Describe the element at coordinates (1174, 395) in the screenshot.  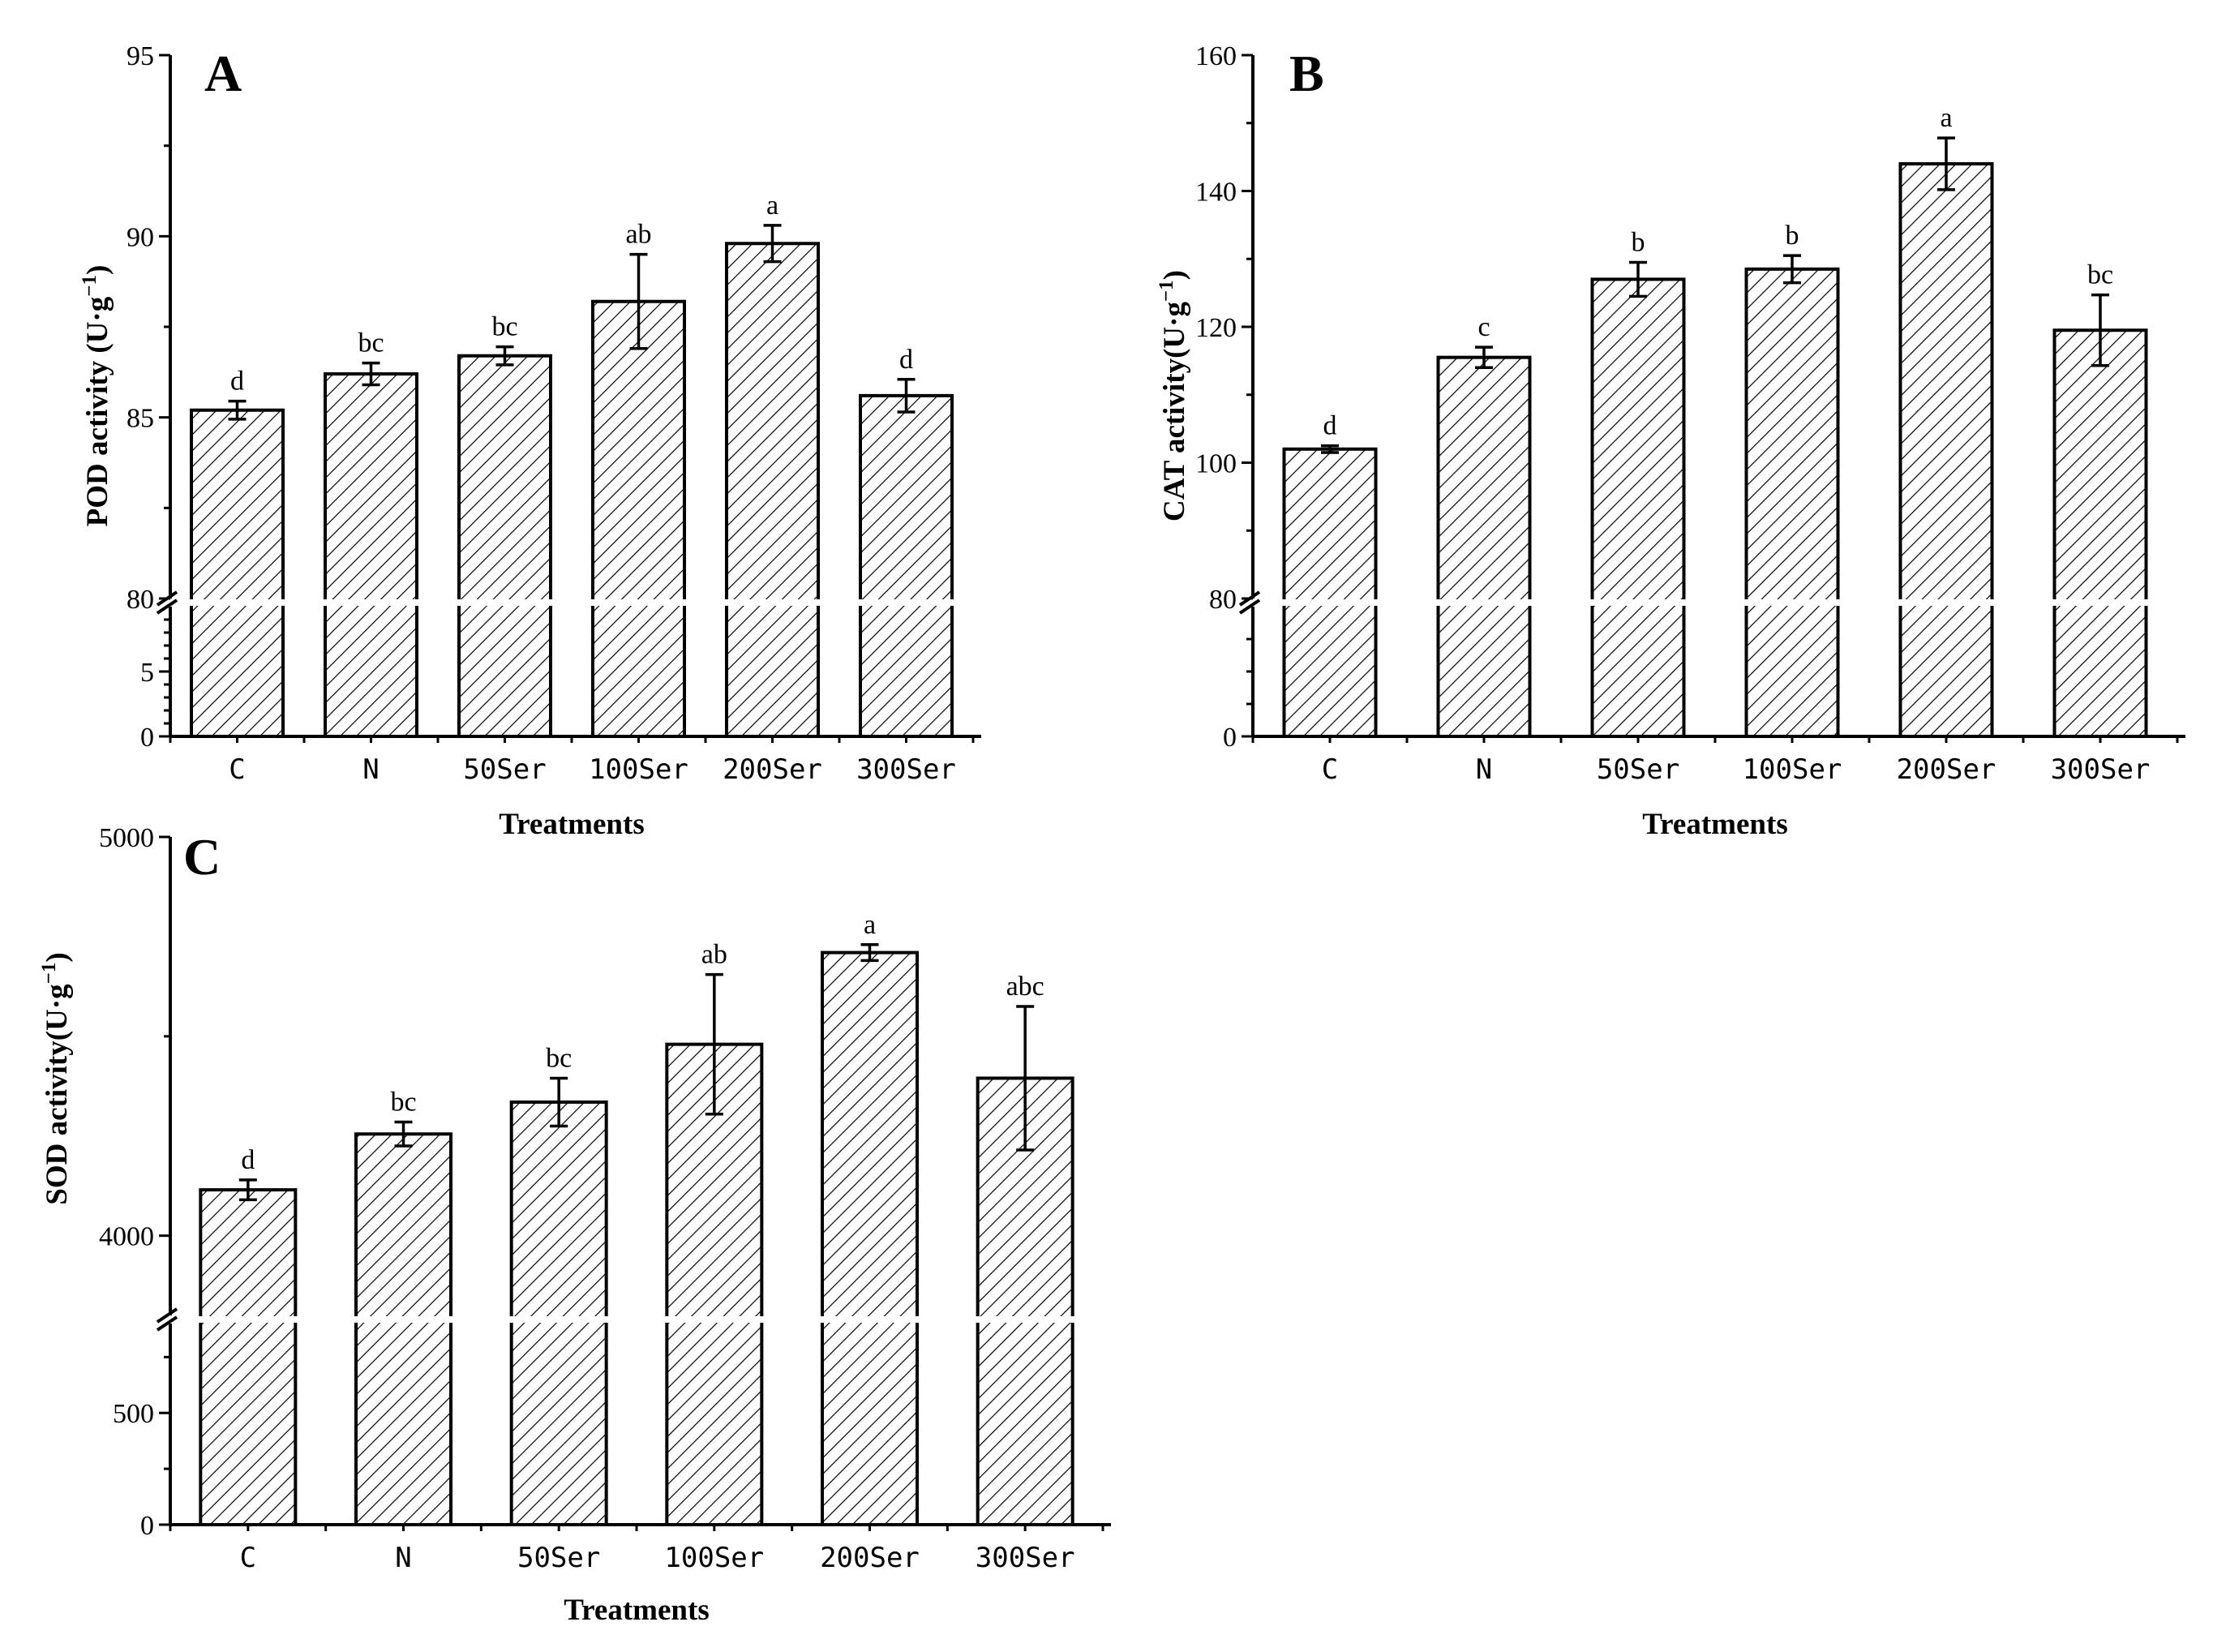
I see `y-axis-title: CAT activity(U·g−1)` at that location.